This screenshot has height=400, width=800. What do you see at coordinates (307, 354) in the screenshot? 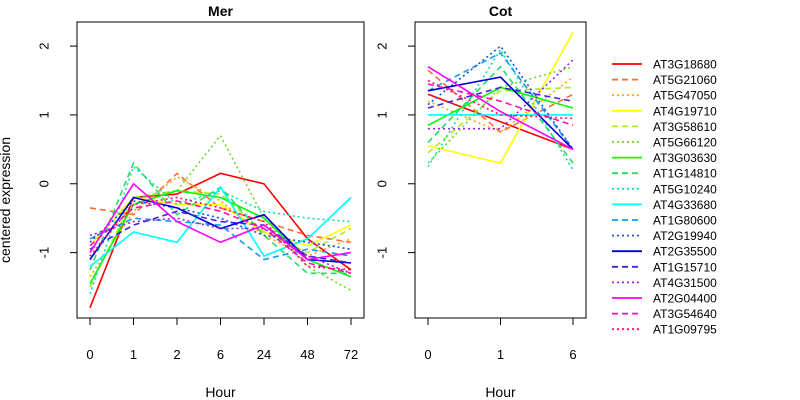
I see `x-tick-label: 48` at bounding box center [307, 354].